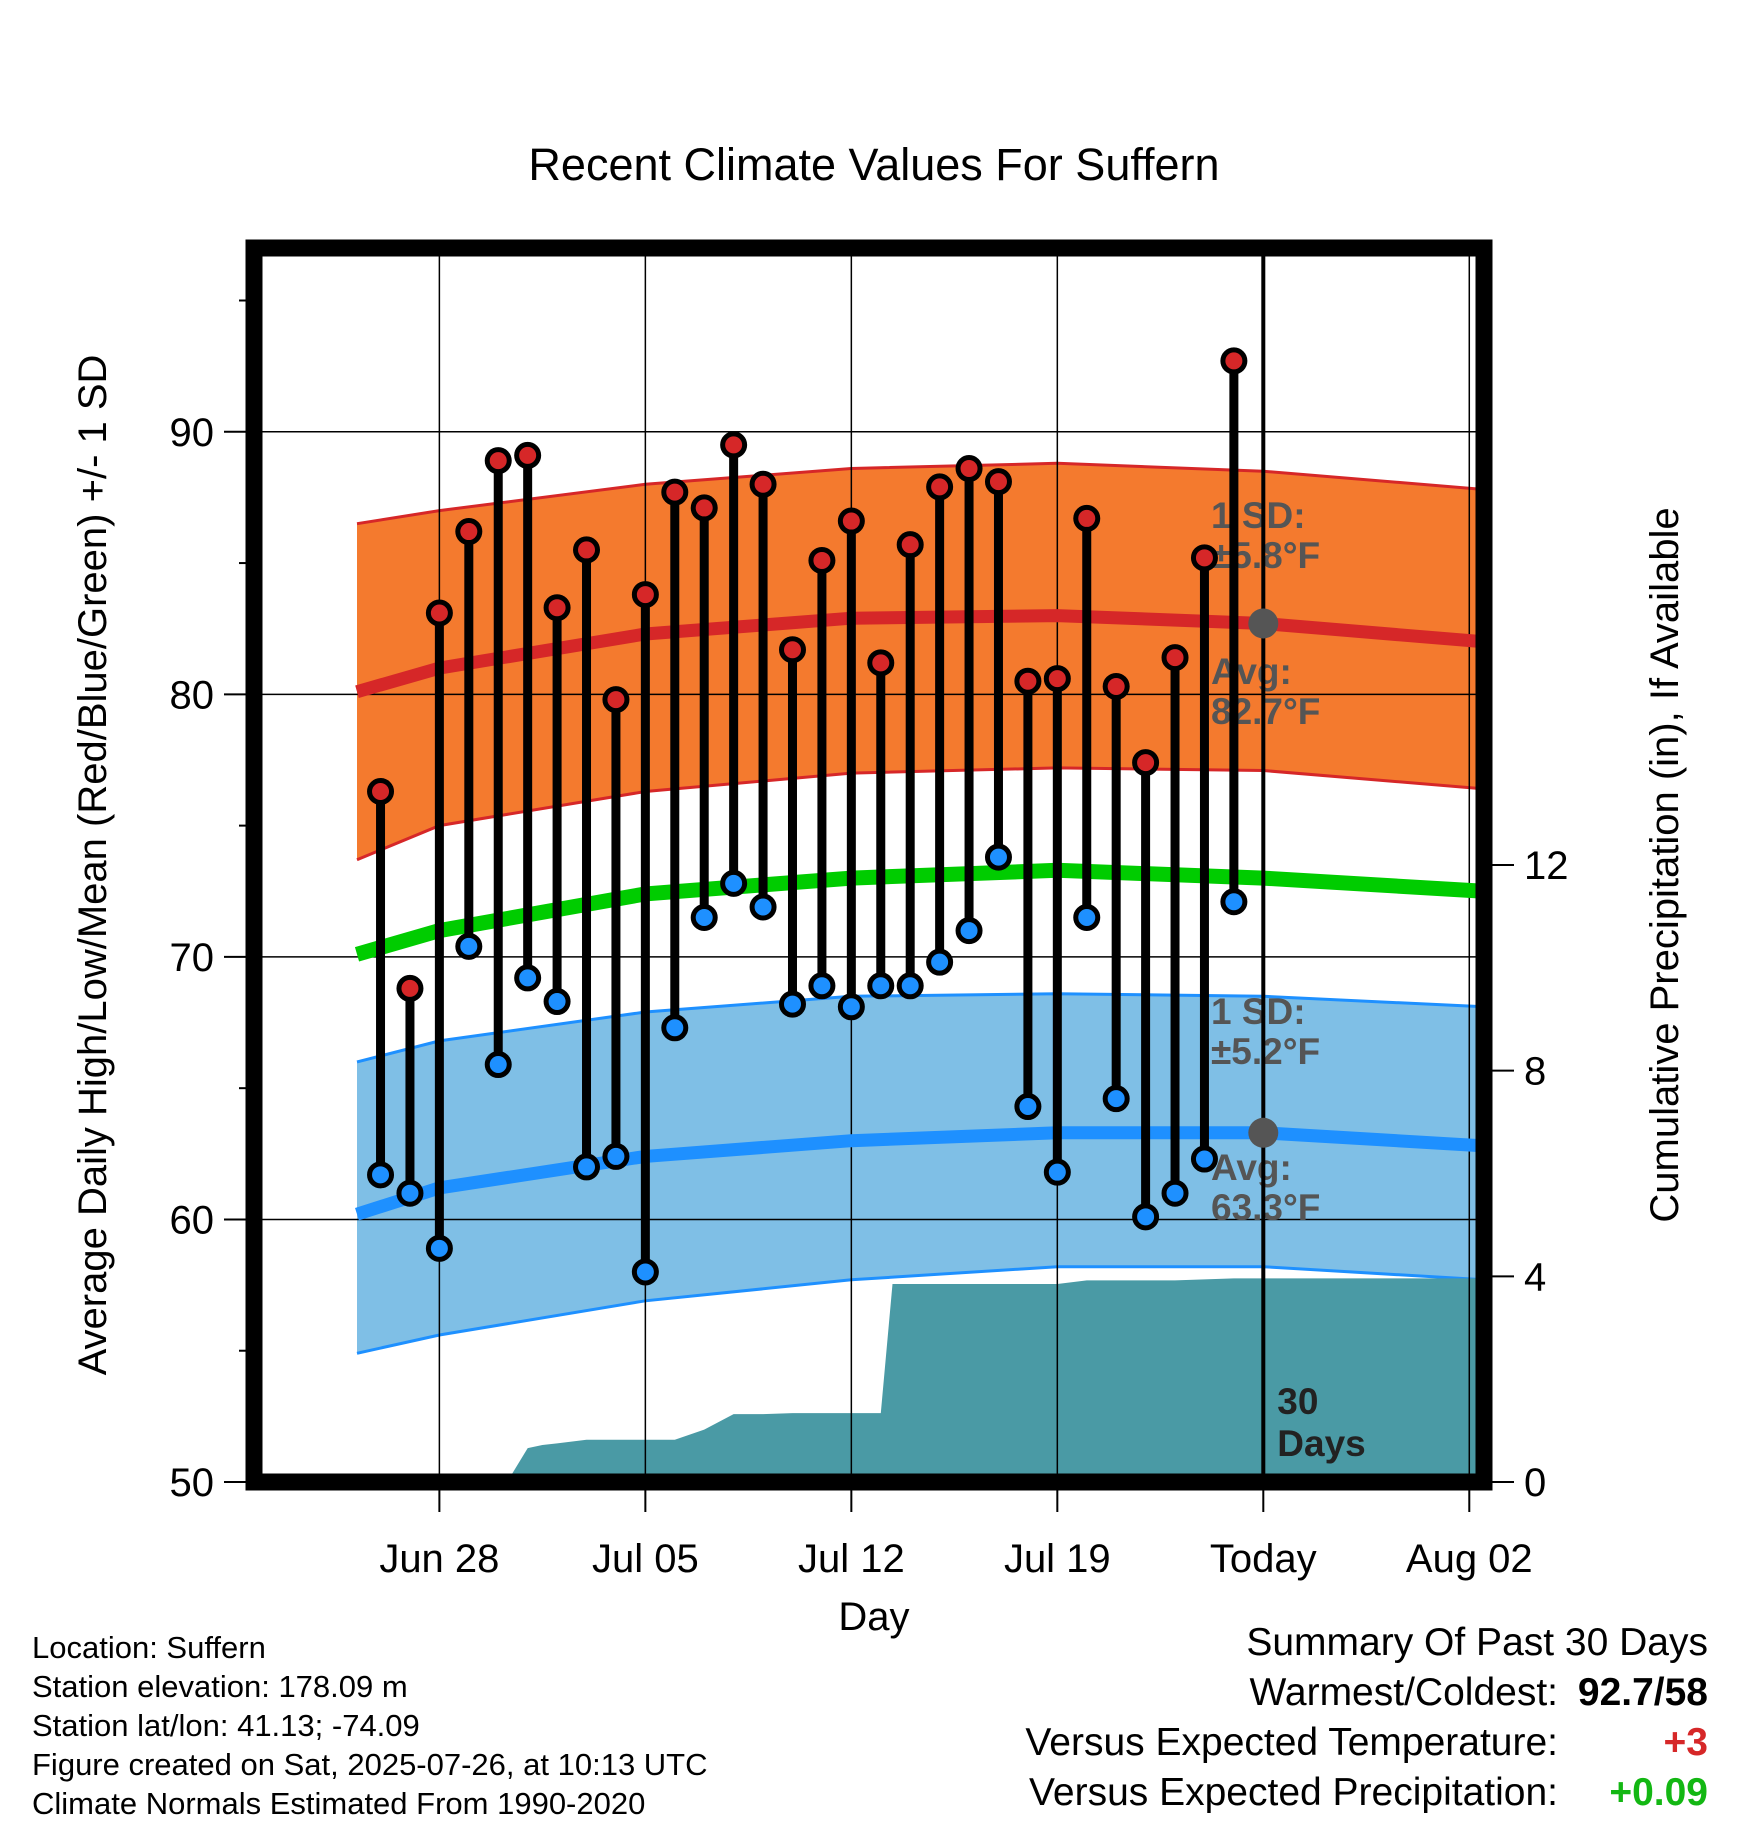 This screenshot has width=1748, height=1828. I want to click on precipitation-area, so click(995, 1380).